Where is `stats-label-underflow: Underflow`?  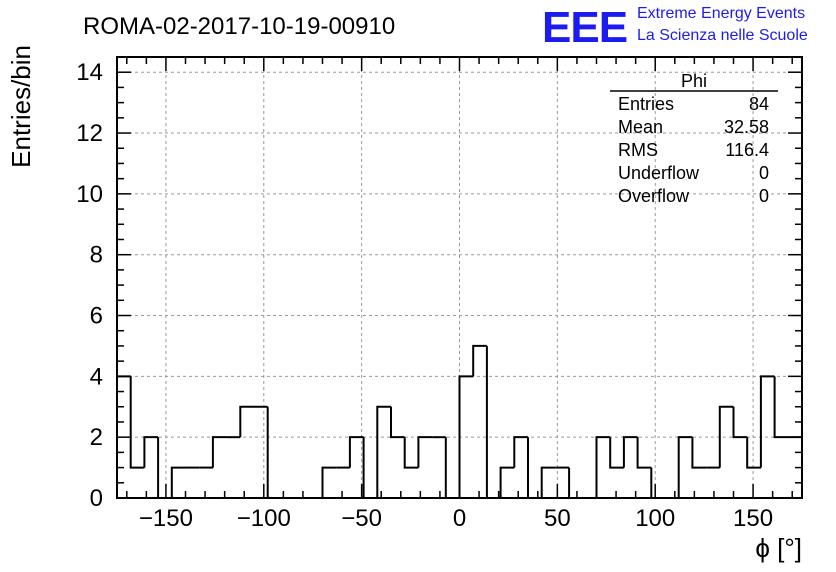 stats-label-underflow: Underflow is located at coordinates (659, 173).